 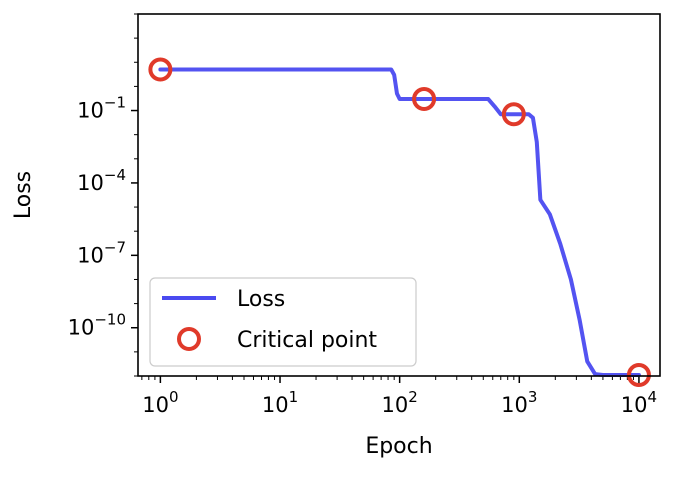 What do you see at coordinates (101, 252) in the screenshot?
I see `y-tick-label-2: 10⁻⁷` at bounding box center [101, 252].